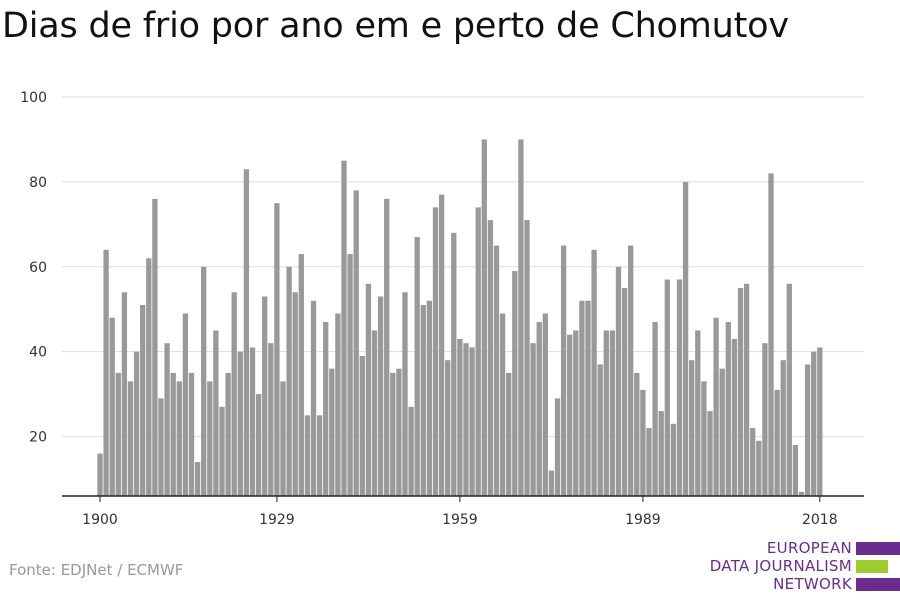 This screenshot has height=600, width=900. I want to click on bar-1950, so click(405, 394).